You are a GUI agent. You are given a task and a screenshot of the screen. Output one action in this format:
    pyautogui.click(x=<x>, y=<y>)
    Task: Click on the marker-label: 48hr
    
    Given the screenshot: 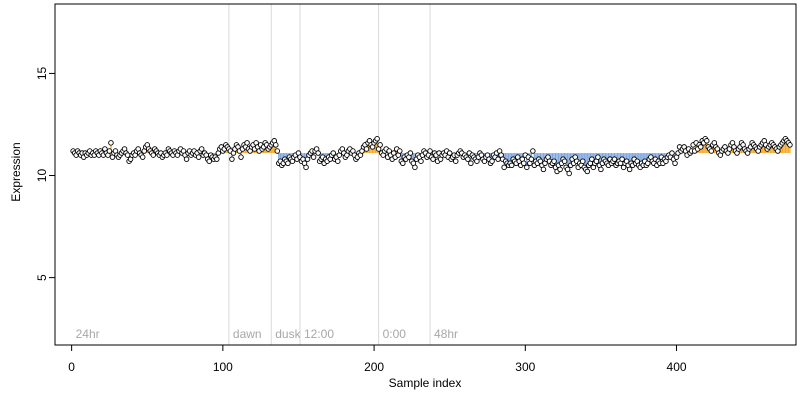 What is the action you would take?
    pyautogui.click(x=446, y=334)
    